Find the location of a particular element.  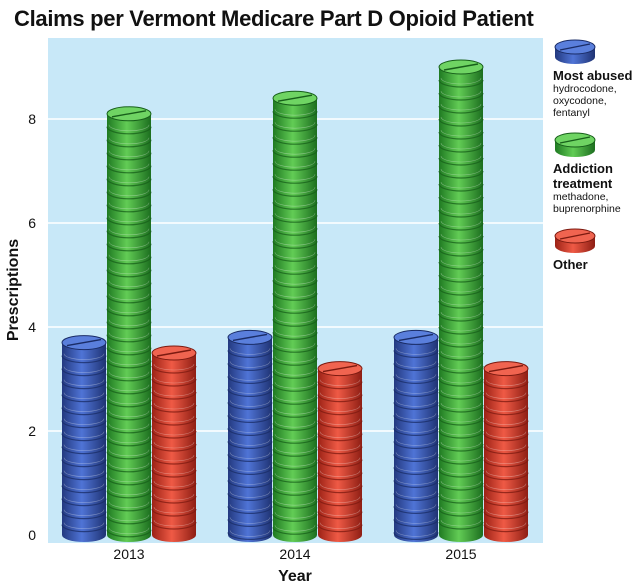

legend-item-title: Most abused is located at coordinates (593, 75).